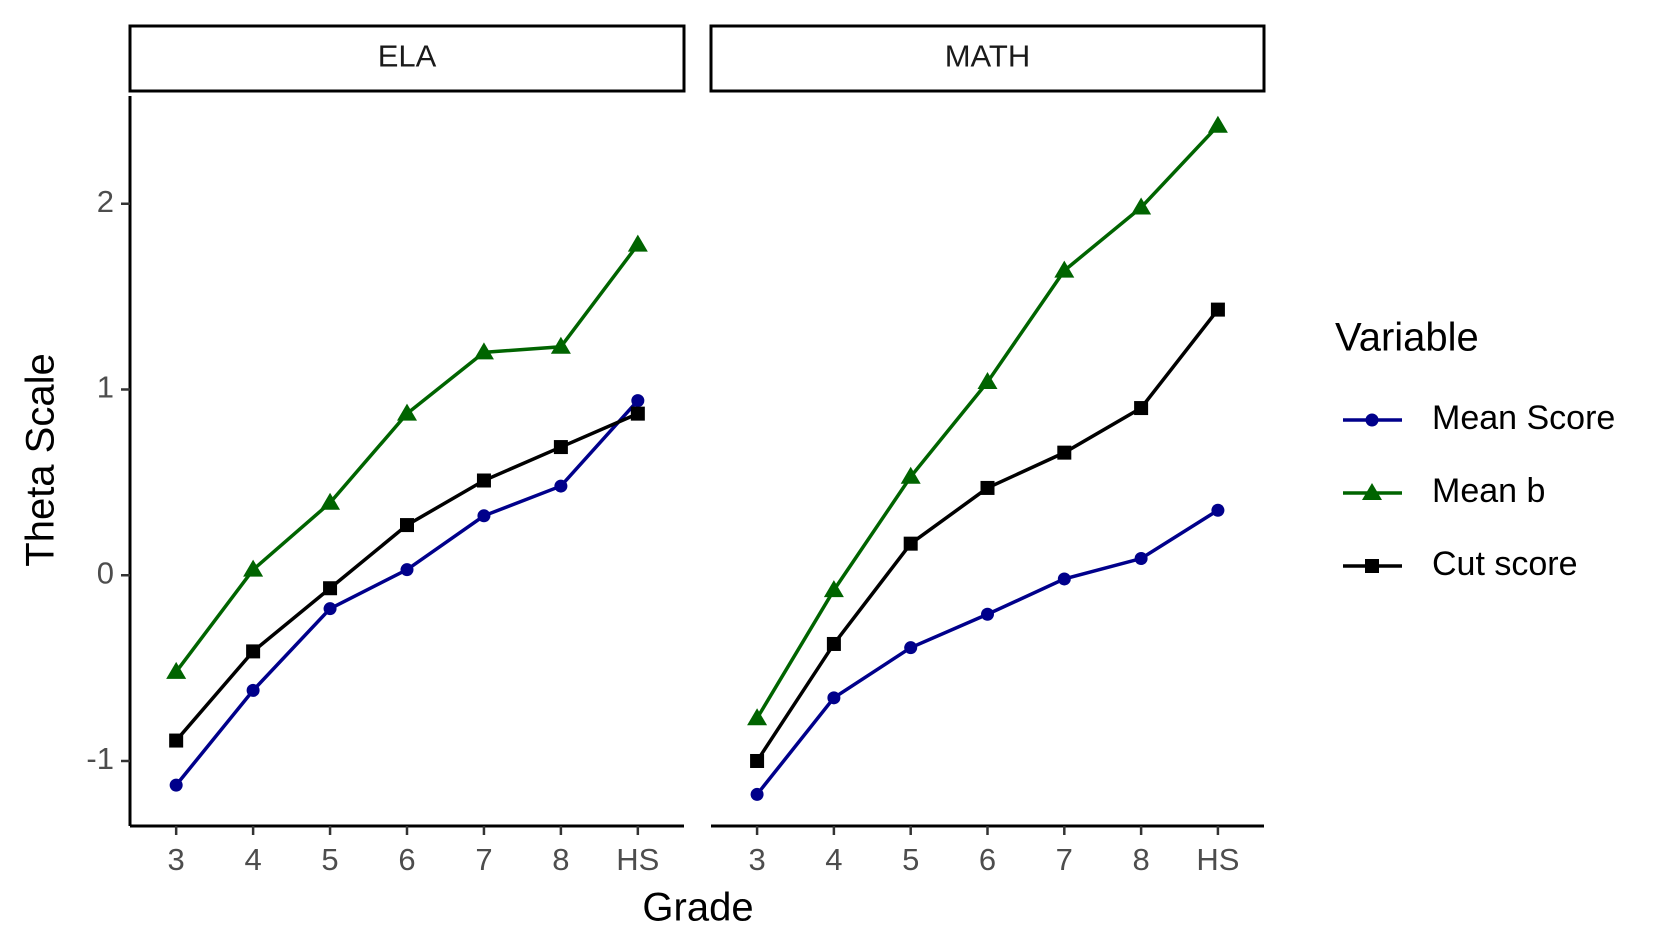  Describe the element at coordinates (1505, 564) in the screenshot. I see `legend-label: Cut score` at that location.